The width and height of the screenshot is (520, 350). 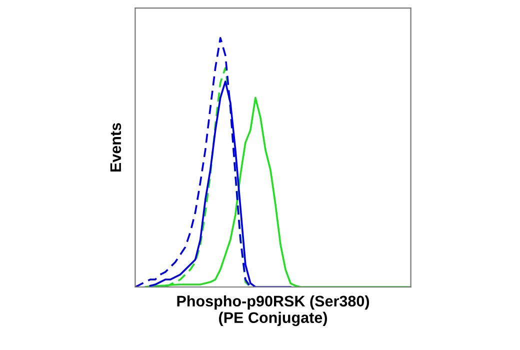 What do you see at coordinates (116, 147) in the screenshot?
I see `y-axis-title: Events` at bounding box center [116, 147].